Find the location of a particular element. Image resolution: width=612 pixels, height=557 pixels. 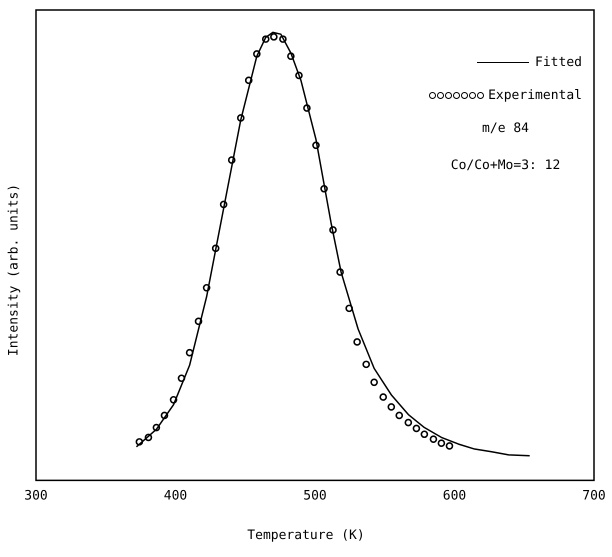

x-tick-label: 700 is located at coordinates (594, 496).